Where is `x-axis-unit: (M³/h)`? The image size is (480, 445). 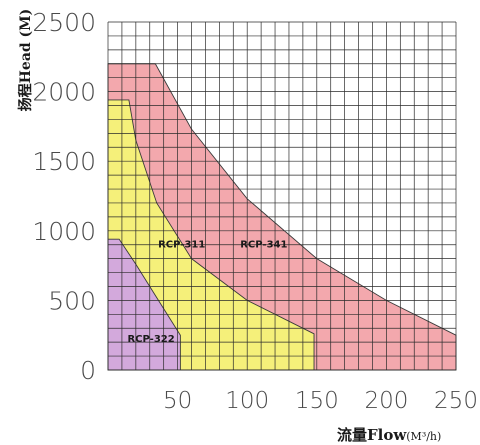 x-axis-unit: (M³/h) is located at coordinates (423, 436).